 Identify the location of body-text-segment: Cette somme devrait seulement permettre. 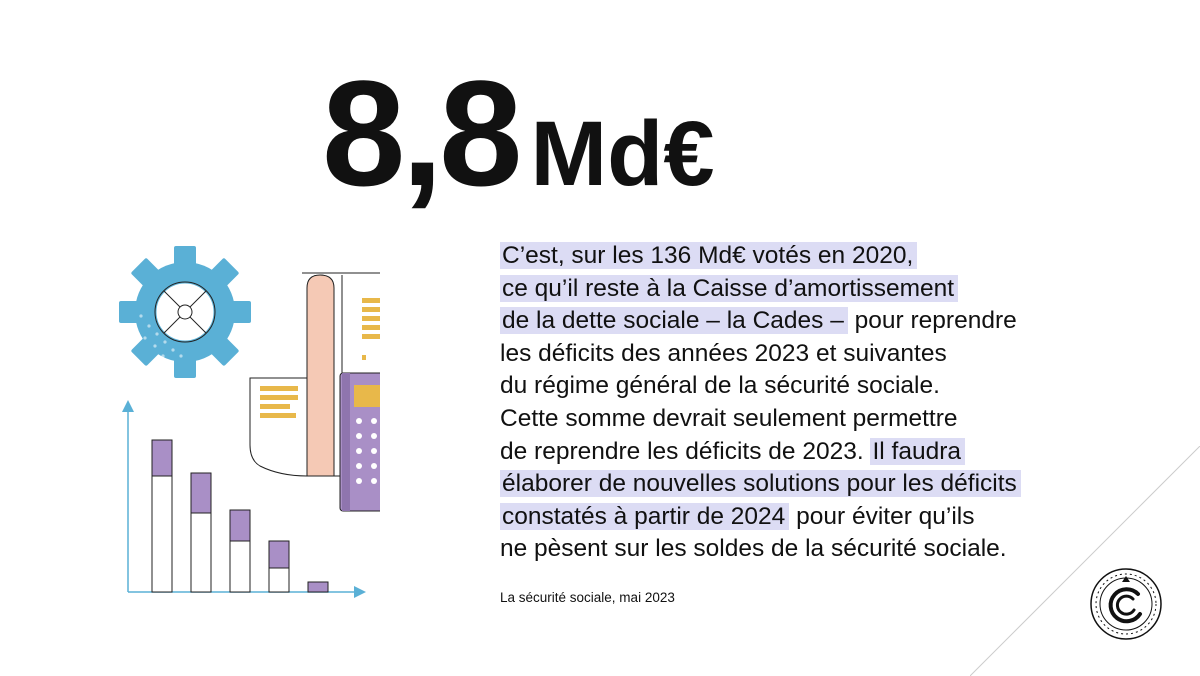
(729, 418).